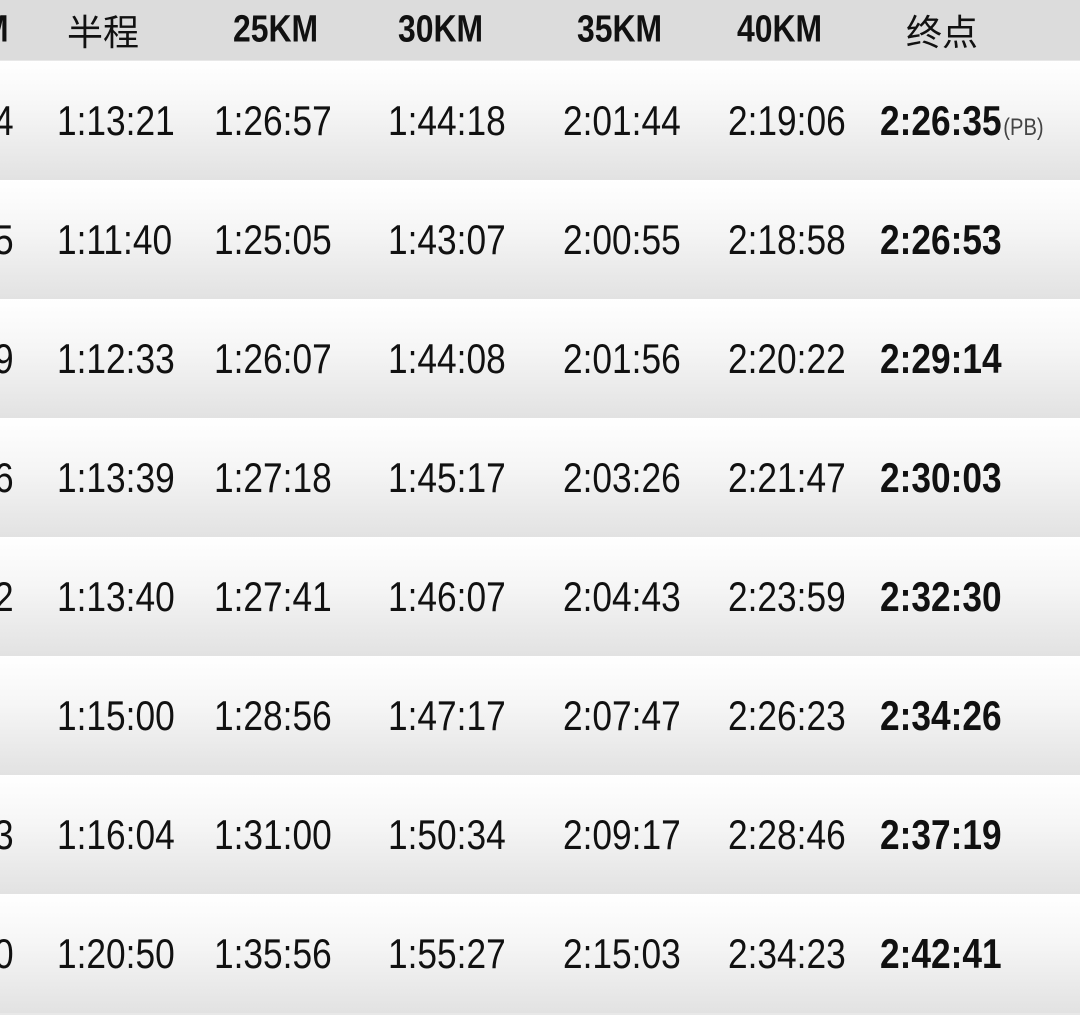 The height and width of the screenshot is (1015, 1080). What do you see at coordinates (276, 29) in the screenshot?
I see `header-25km: 25KM` at bounding box center [276, 29].